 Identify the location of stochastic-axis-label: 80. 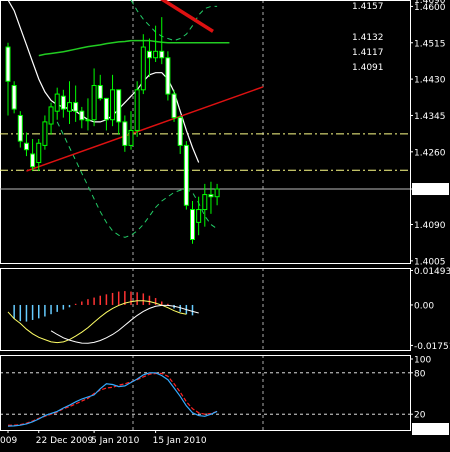
(420, 374).